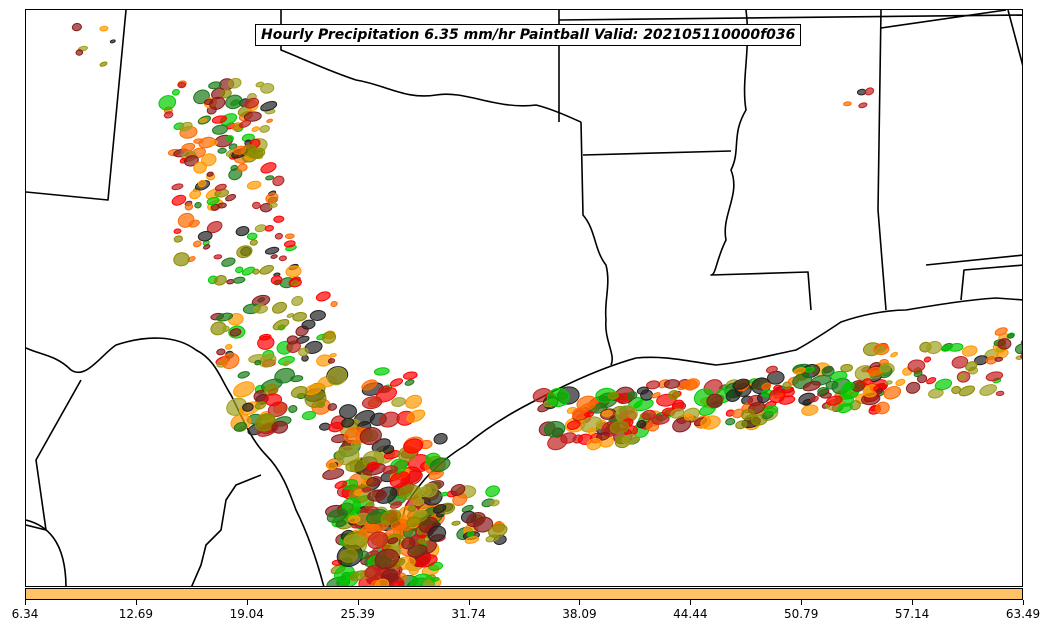  I want to click on boundary-tn, so click(790, 17).